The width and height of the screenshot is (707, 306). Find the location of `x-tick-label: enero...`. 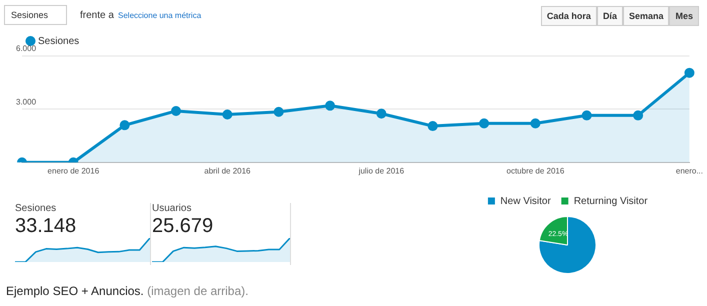

x-tick-label: enero... is located at coordinates (690, 171).